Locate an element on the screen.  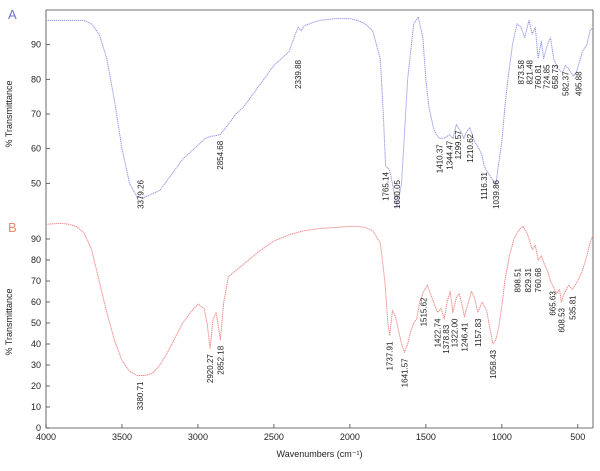
peak-label: 535.81 is located at coordinates (572, 307).